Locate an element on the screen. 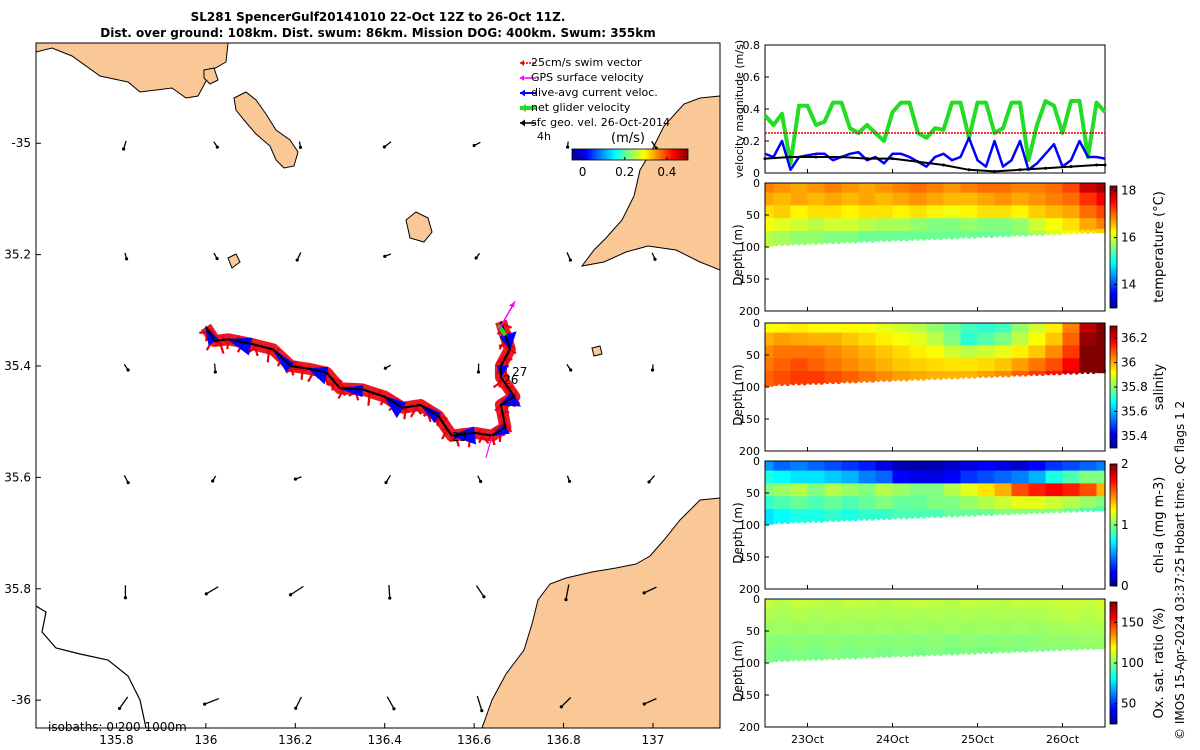 The height and width of the screenshot is (750, 1200). velocity-series is located at coordinates (935, 136).